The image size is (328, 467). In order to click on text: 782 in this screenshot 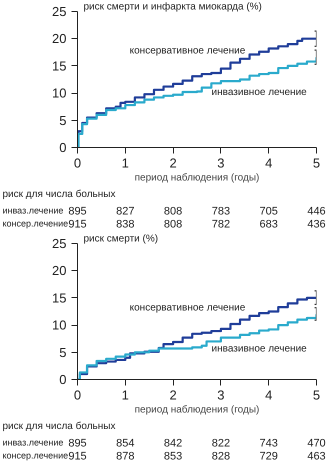, I will do `click(221, 224)`.